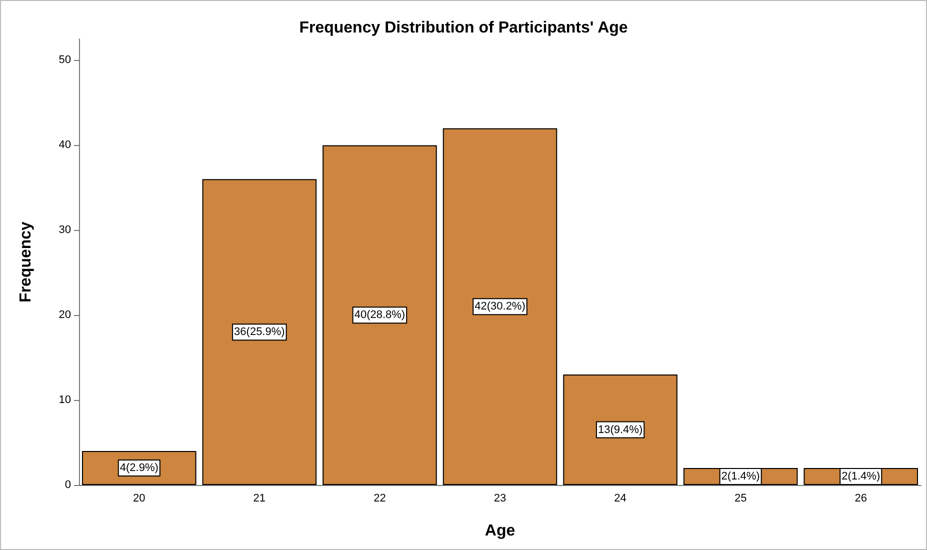 The width and height of the screenshot is (927, 550). What do you see at coordinates (259, 498) in the screenshot?
I see `x-tick-label: 21` at bounding box center [259, 498].